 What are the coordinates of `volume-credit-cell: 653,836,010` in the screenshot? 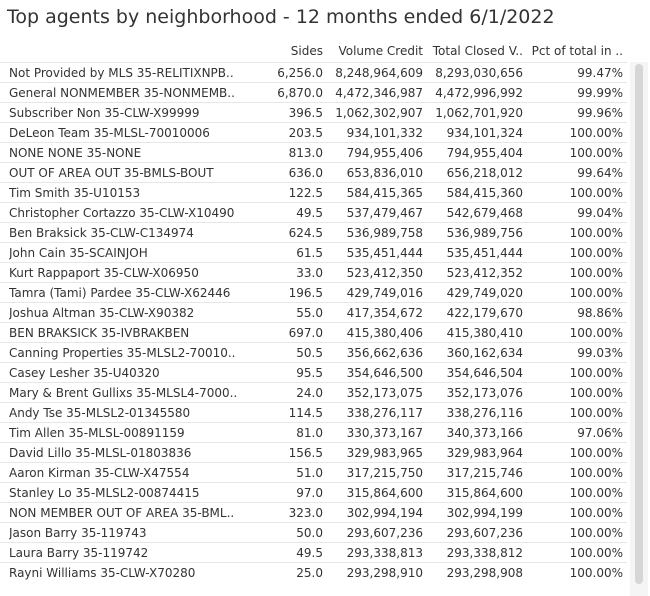 It's located at (384, 173).